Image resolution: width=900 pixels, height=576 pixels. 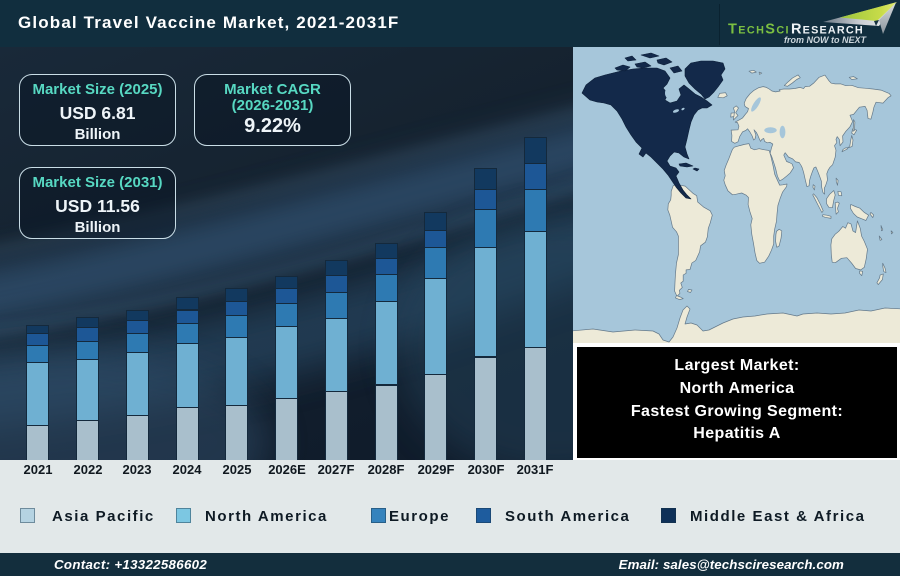 What do you see at coordinates (759, 30) in the screenshot?
I see `svg-text: TECHSCI` at bounding box center [759, 30].